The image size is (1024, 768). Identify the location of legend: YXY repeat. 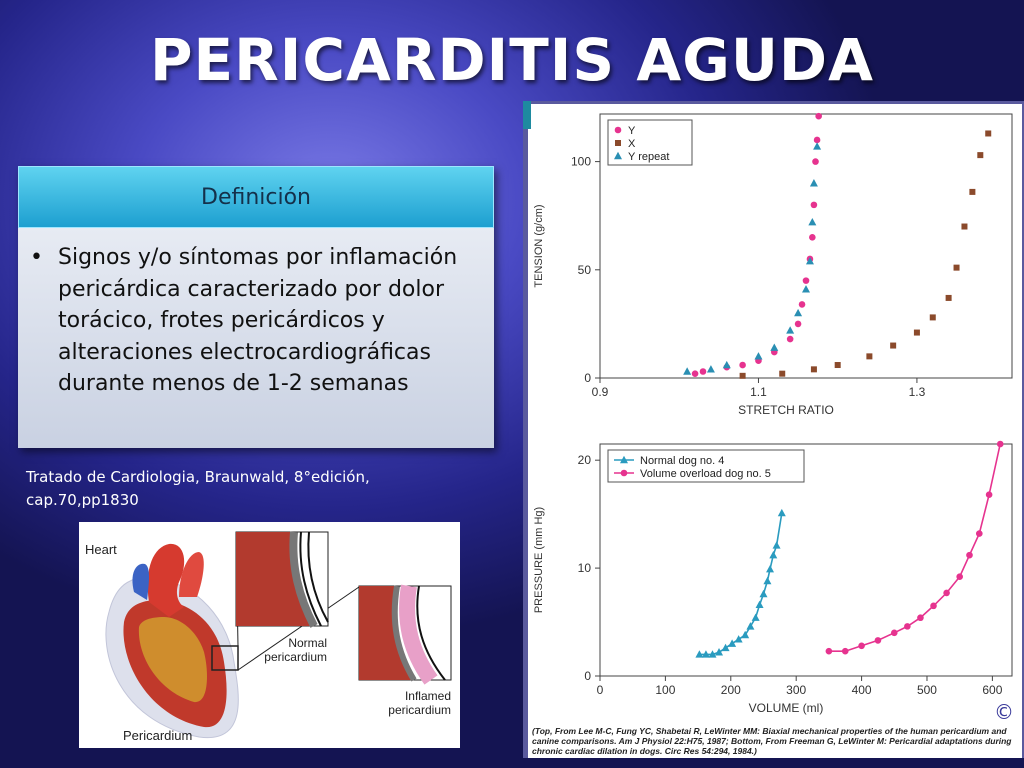
(650, 142).